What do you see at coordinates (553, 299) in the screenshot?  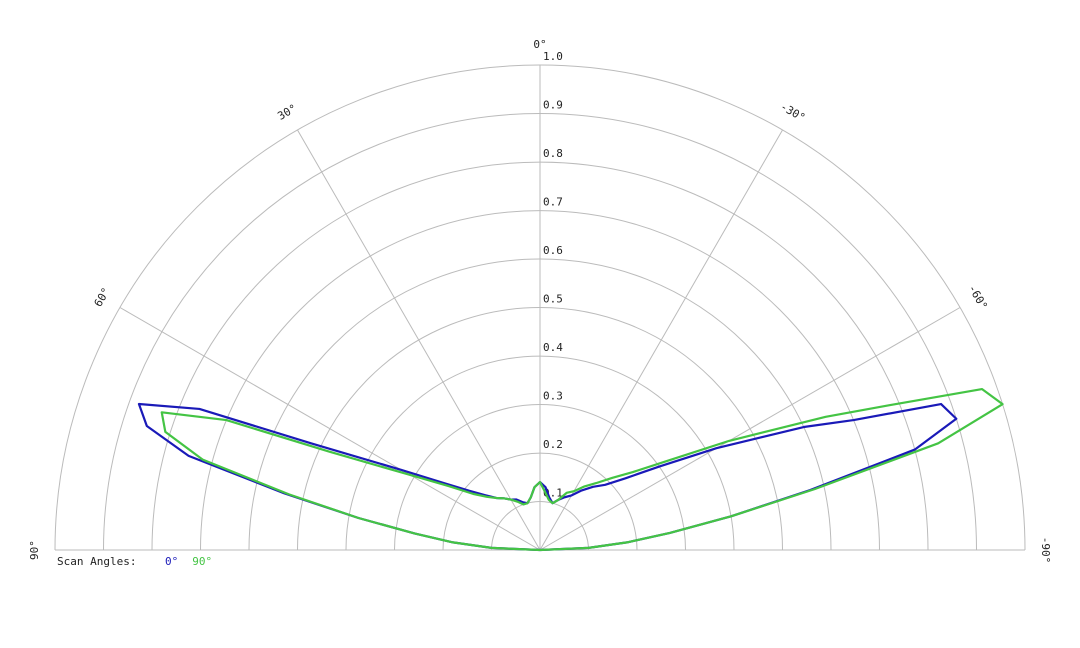 I see `r-tick-label: 0.5` at bounding box center [553, 299].